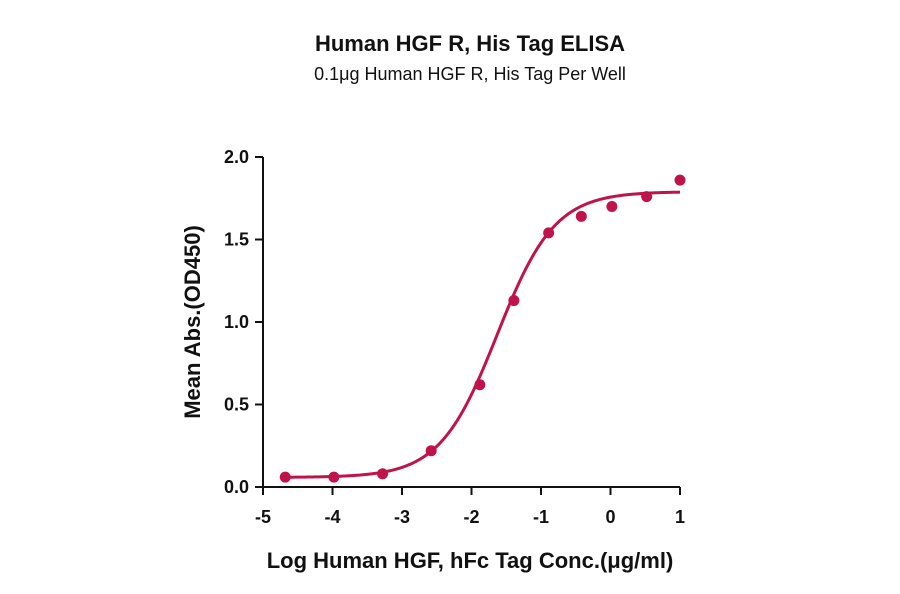 This screenshot has height=594, width=900. I want to click on x-axis-ticks: -5 -4 -3 -2 -1 0 1, so click(470, 507).